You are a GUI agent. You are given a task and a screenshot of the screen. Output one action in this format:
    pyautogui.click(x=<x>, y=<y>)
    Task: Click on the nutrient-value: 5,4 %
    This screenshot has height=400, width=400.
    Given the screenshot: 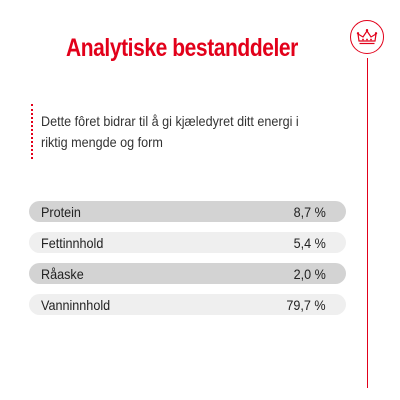 What is the action you would take?
    pyautogui.click(x=309, y=242)
    